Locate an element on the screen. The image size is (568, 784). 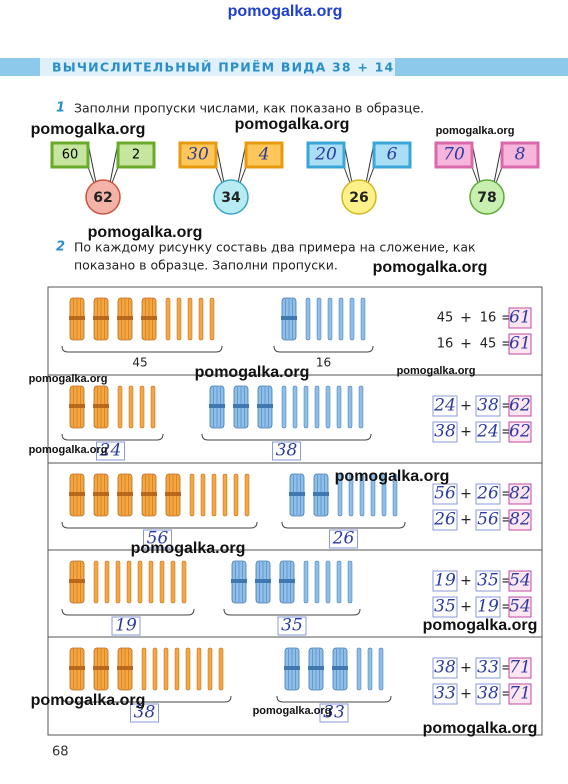
addend: 45 is located at coordinates (488, 344).